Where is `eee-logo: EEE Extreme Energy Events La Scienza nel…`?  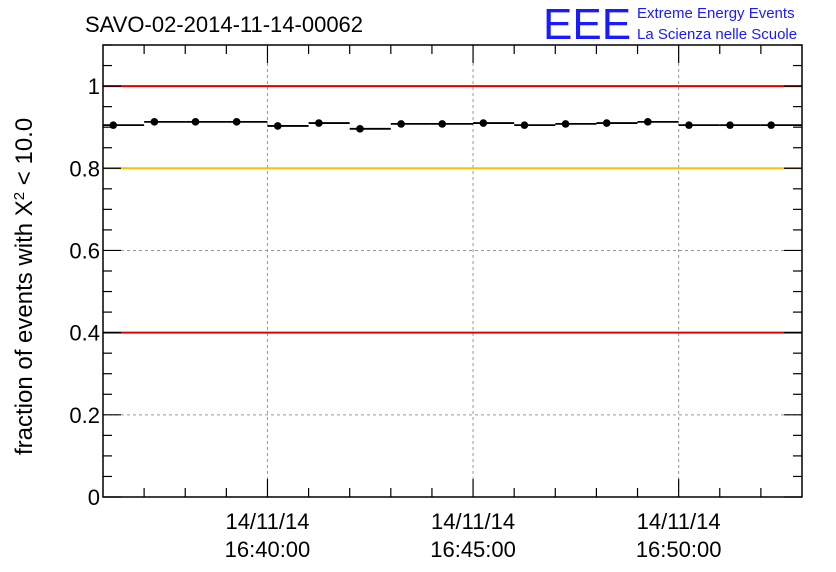
eee-logo: EEE Extreme Energy Events La Scienza nel… is located at coordinates (670, 24).